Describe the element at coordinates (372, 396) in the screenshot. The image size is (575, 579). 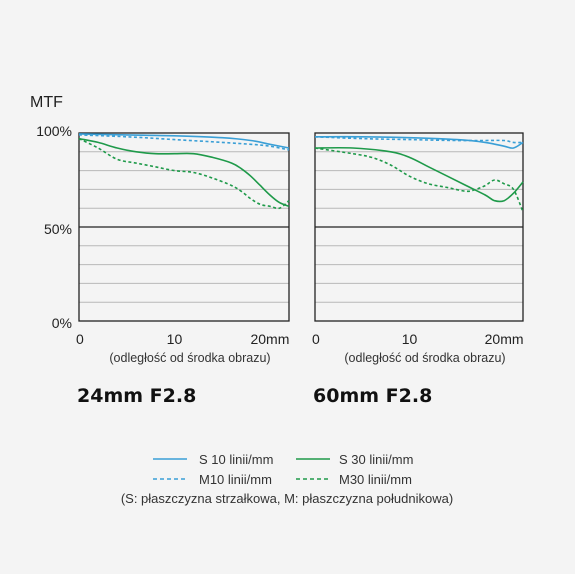
I see `panel-title: 60mm F2.8` at that location.